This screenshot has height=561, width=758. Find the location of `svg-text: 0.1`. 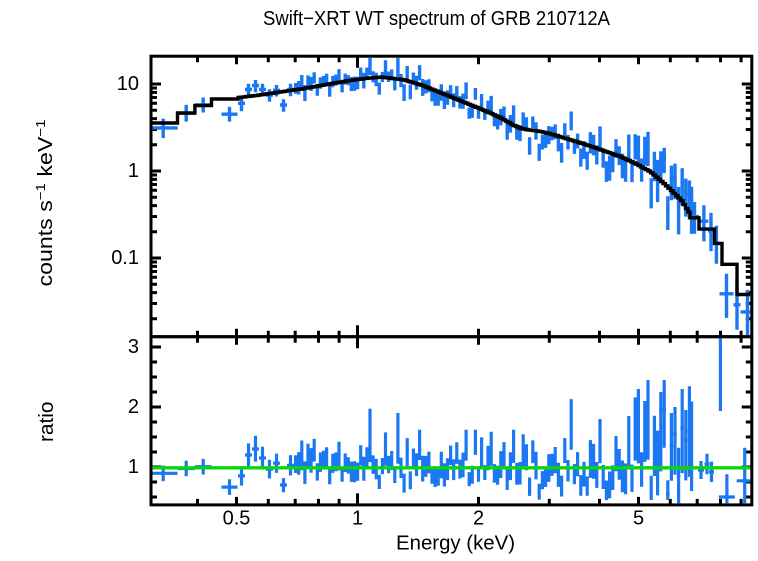

svg-text: 0.1 is located at coordinates (125, 258).